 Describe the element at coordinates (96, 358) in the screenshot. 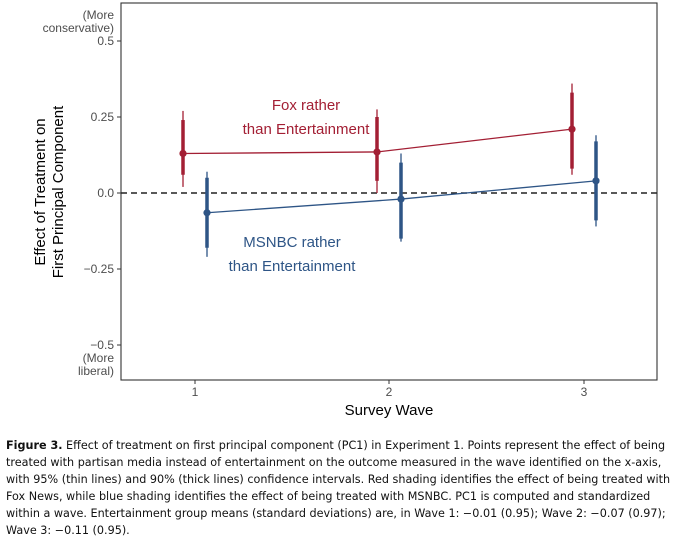

I see `y-tick-label: −0.5 (More liberal)` at that location.